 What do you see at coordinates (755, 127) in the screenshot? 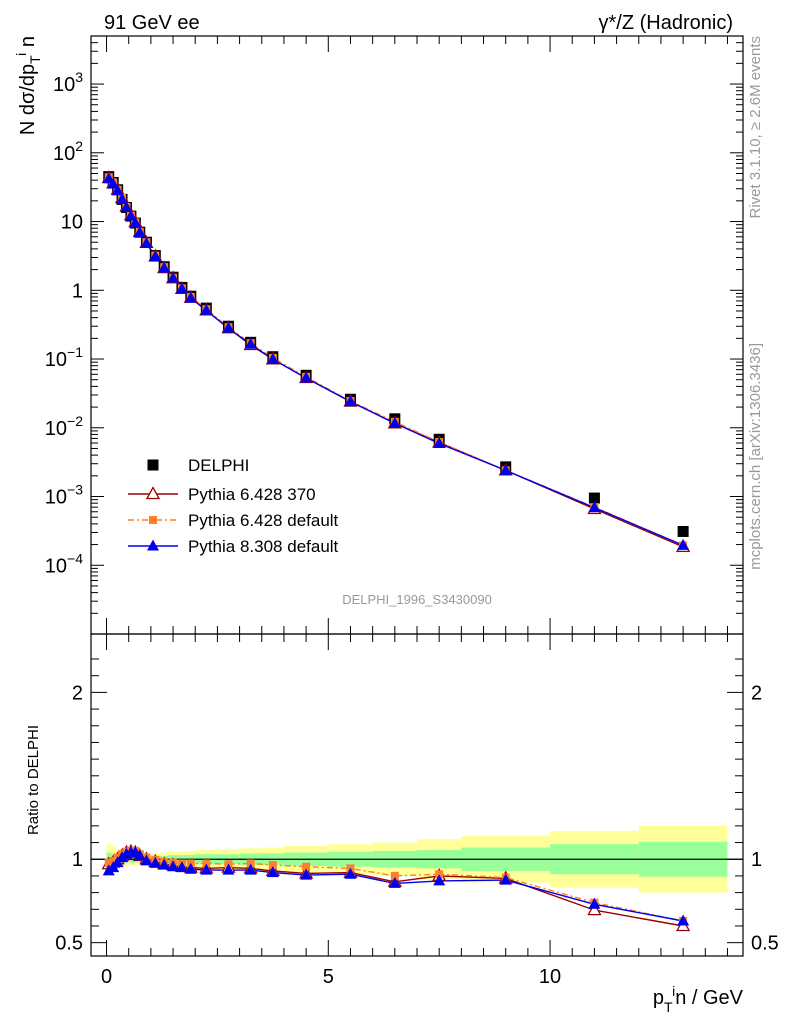
I see `rivet-version-label: Rivet 3.1.10, ≥ 2.6M events` at bounding box center [755, 127].